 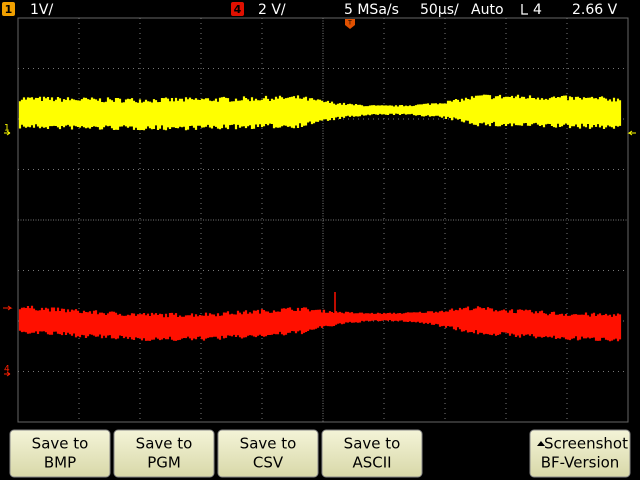 I want to click on softkey-label: Screenshot, so click(x=586, y=444).